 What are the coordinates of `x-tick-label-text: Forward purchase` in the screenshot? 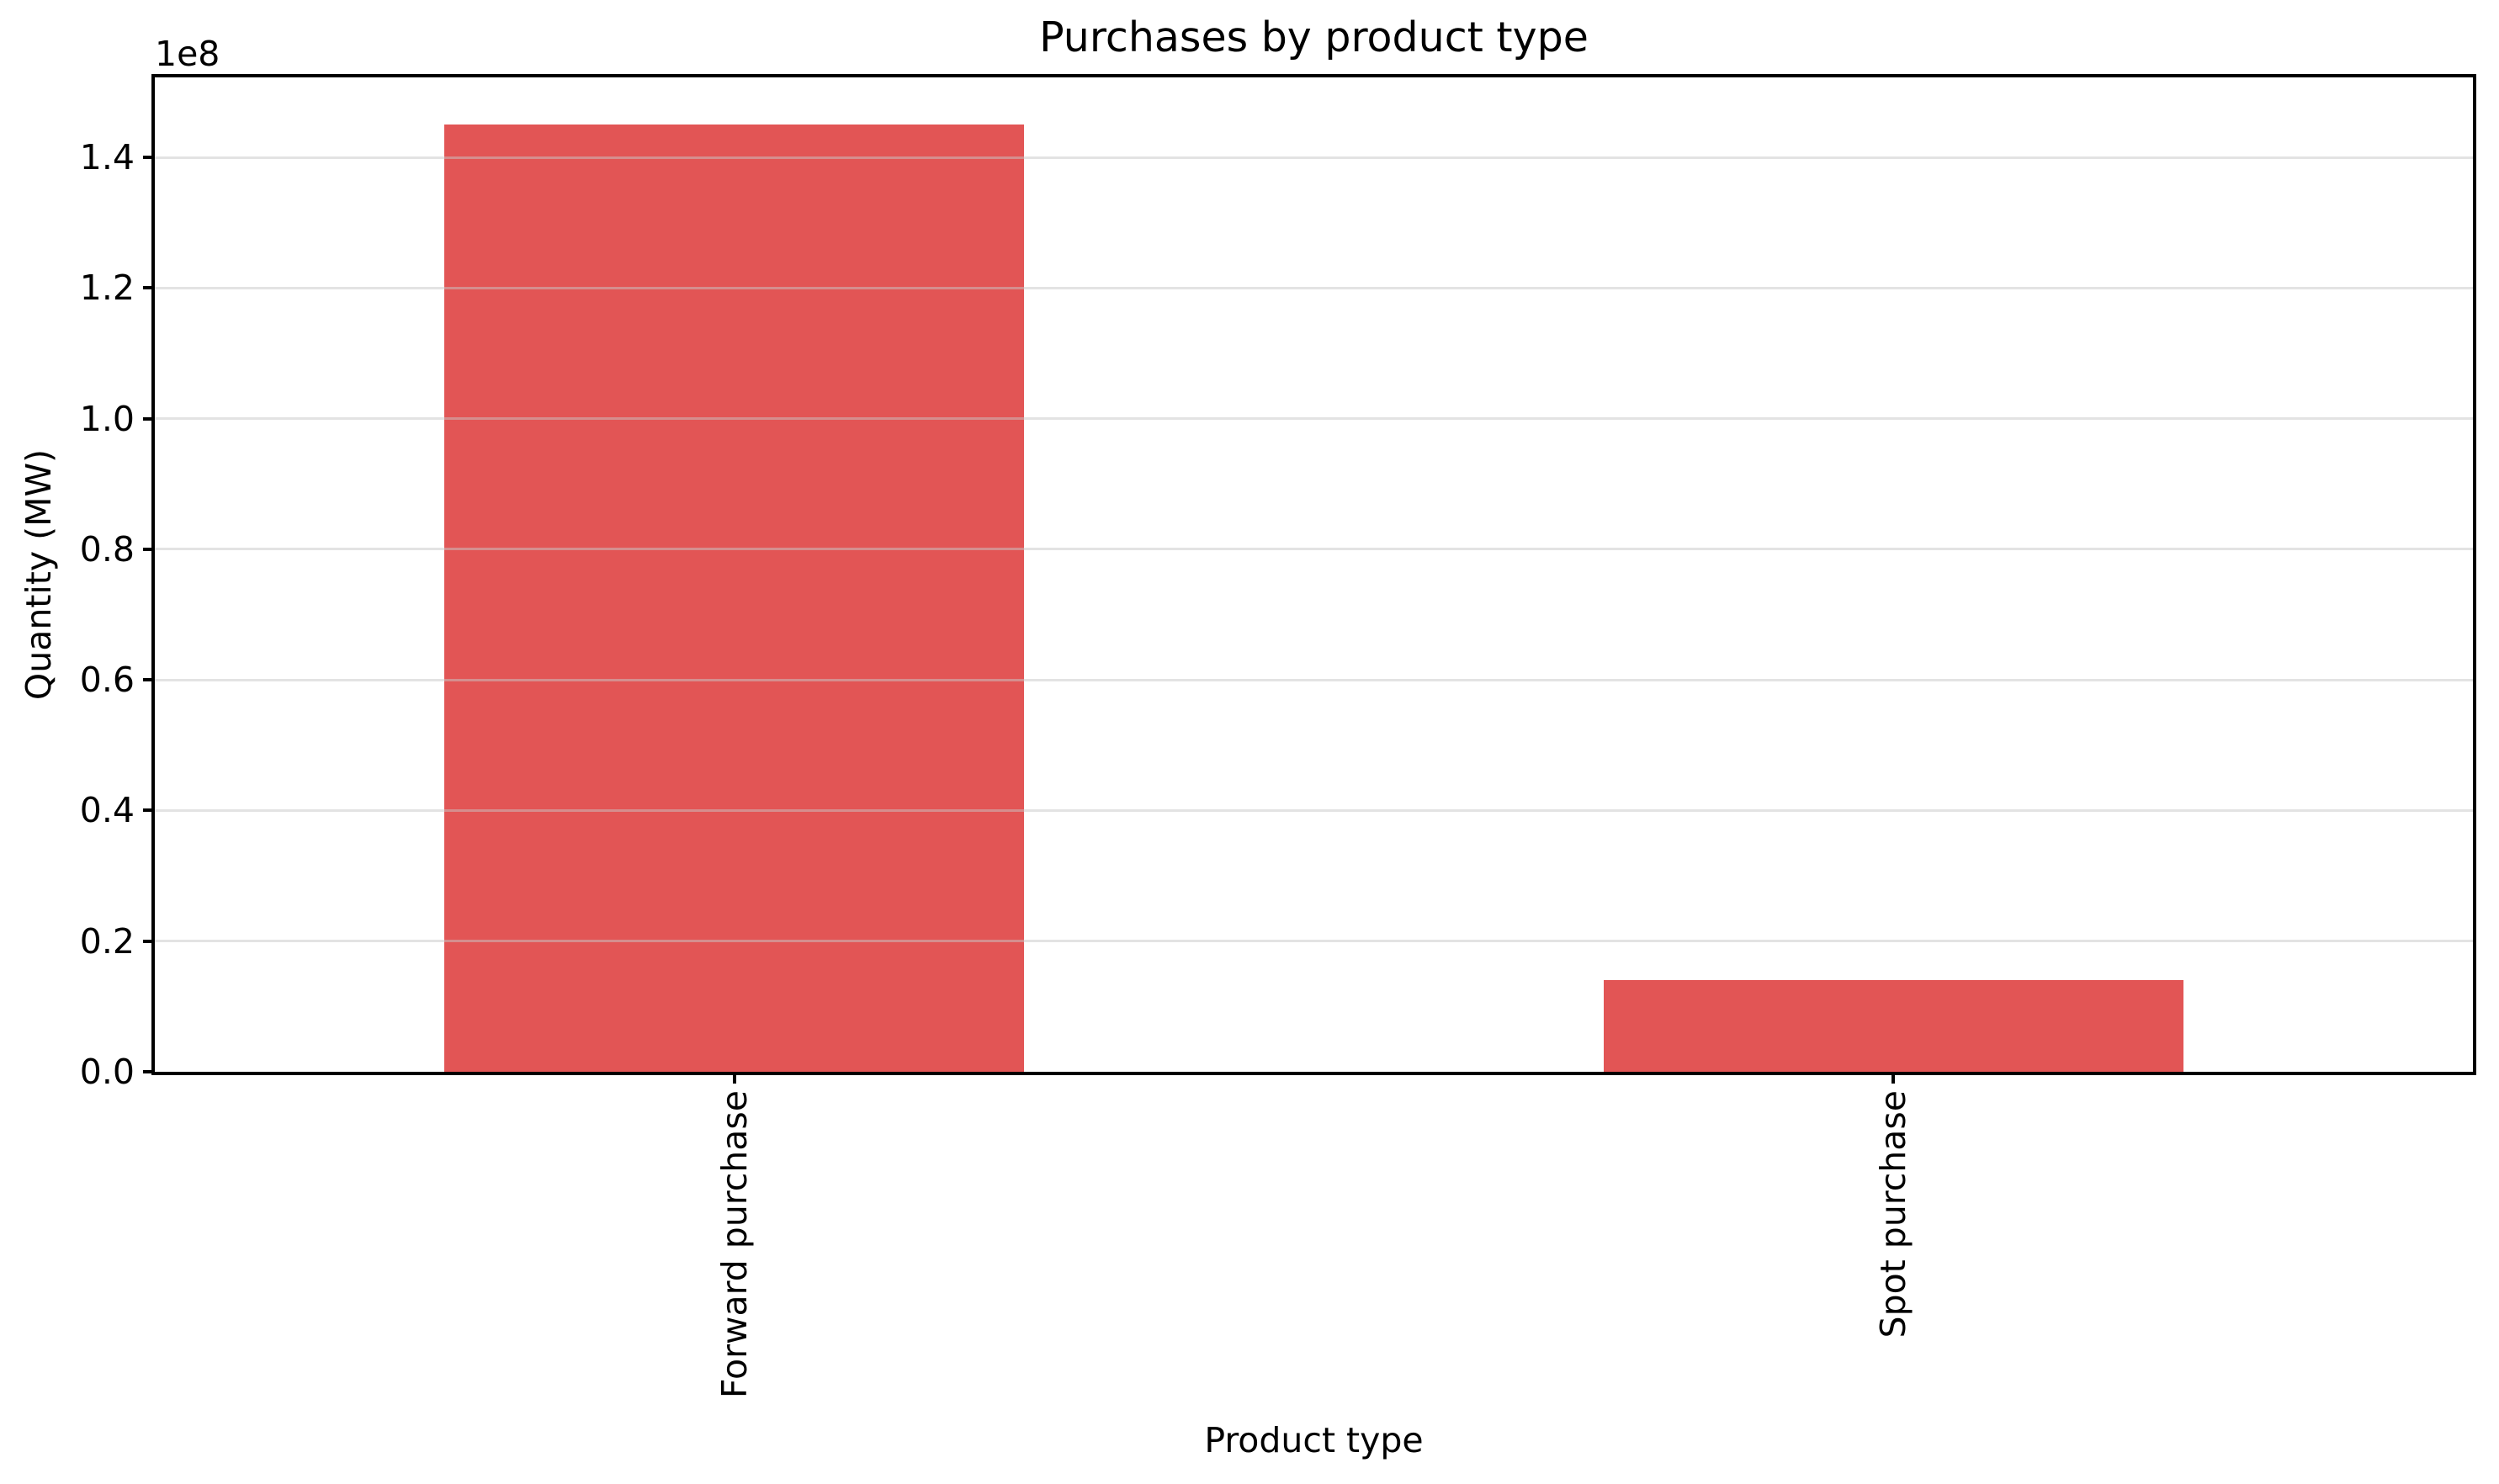 It's located at (734, 1244).